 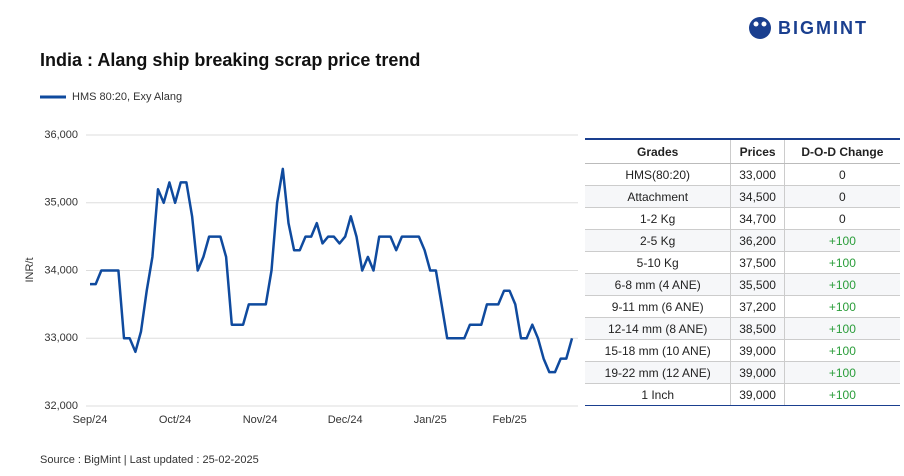 What do you see at coordinates (658, 174) in the screenshot?
I see `table-cell: HMS(80:20)` at bounding box center [658, 174].